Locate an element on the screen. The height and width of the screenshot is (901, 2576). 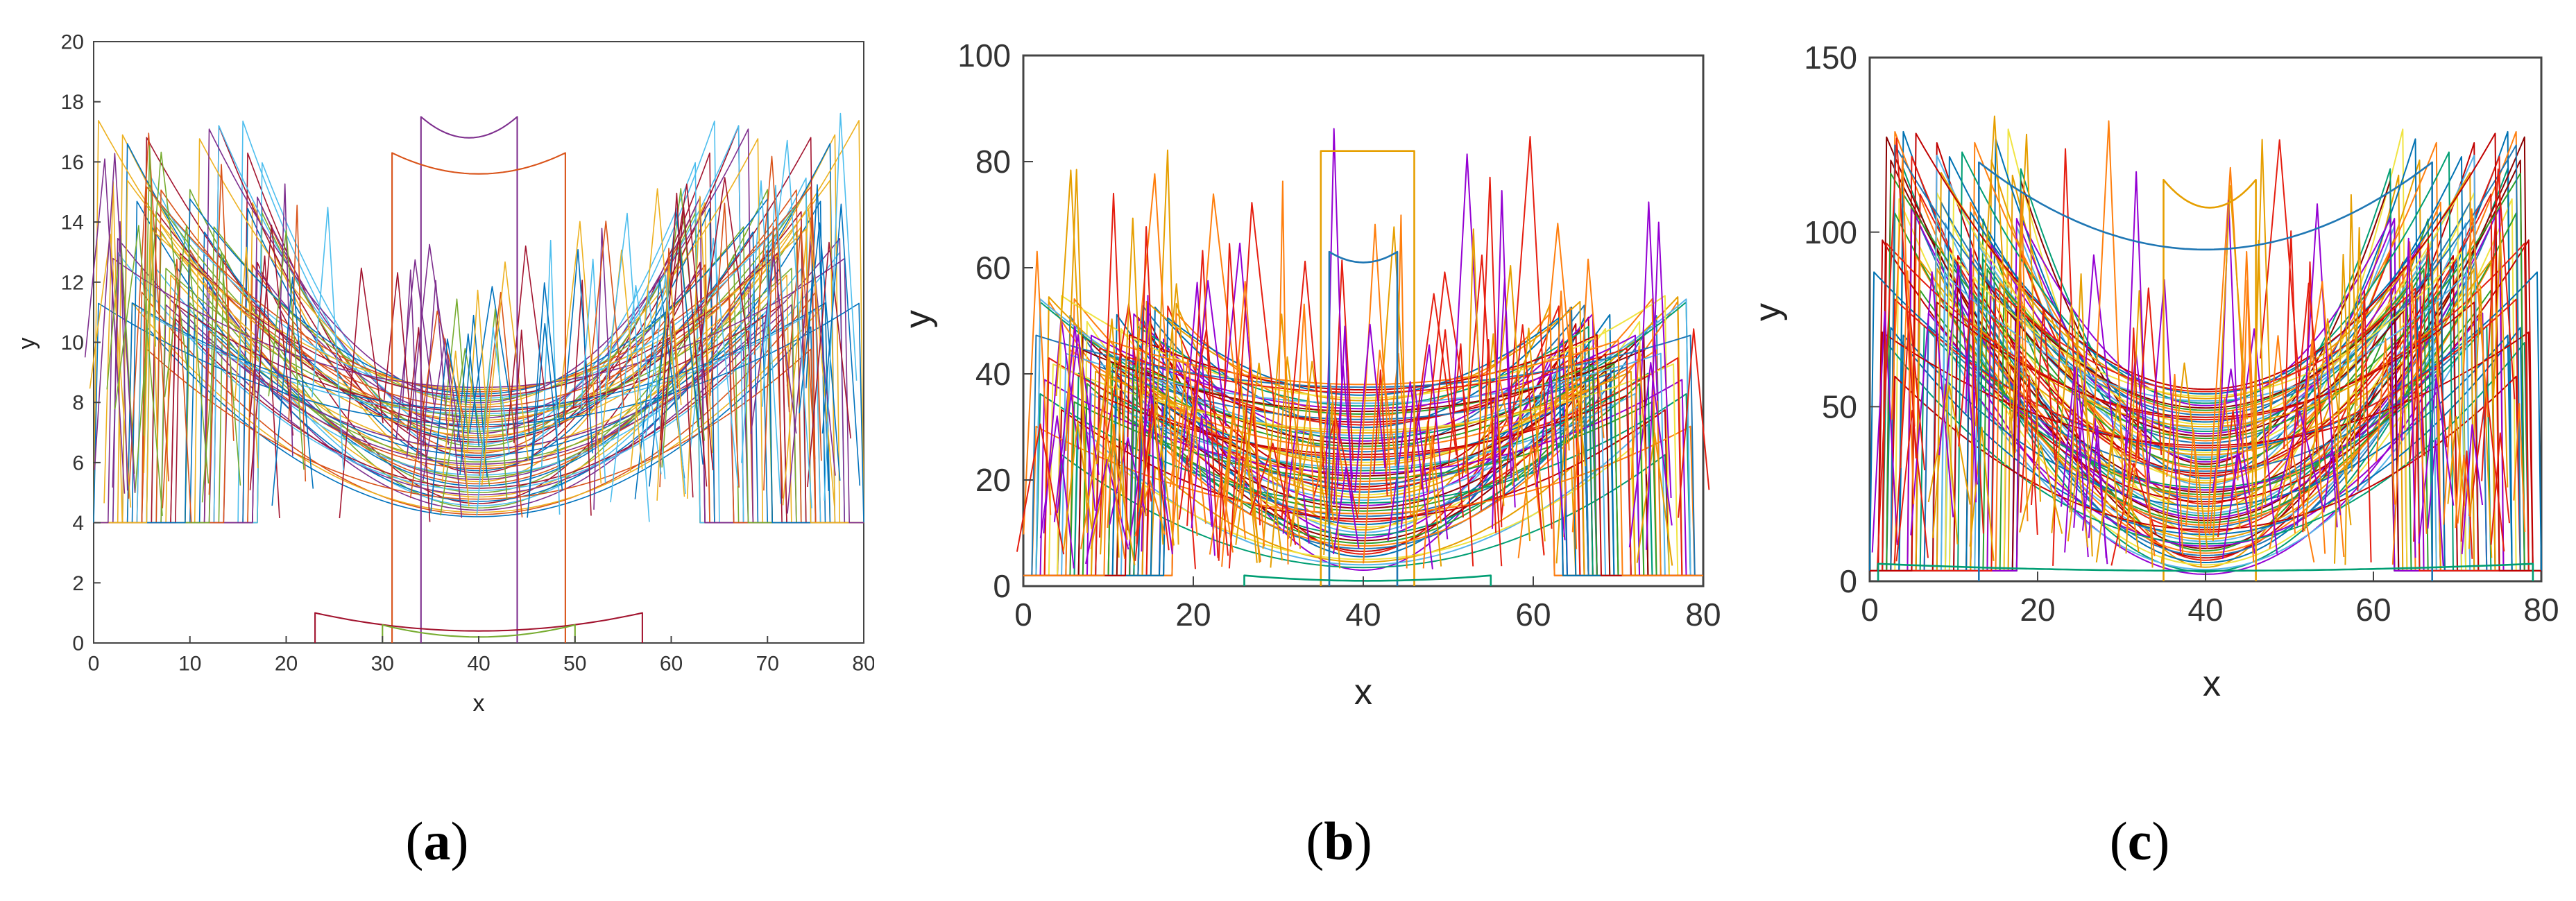
x-axis-label-c: x is located at coordinates (2212, 684).